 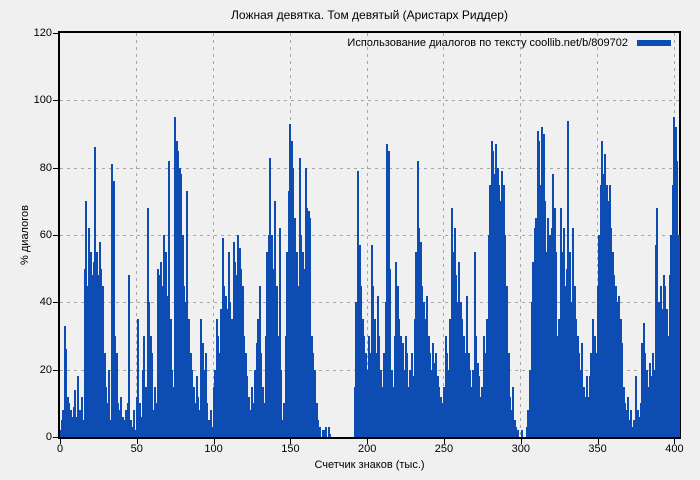 I want to click on y-tick-label: 80, so click(x=45, y=167).